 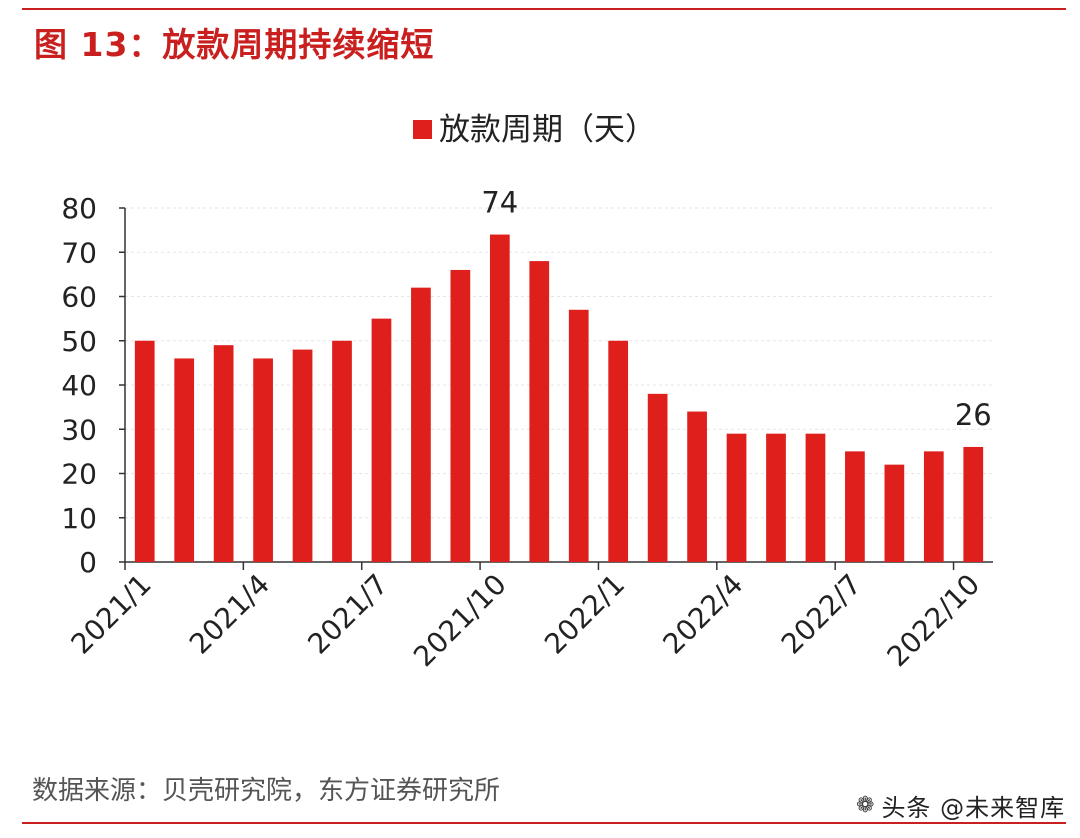 What do you see at coordinates (229, 614) in the screenshot?
I see `x-tick-label: 2021/4` at bounding box center [229, 614].